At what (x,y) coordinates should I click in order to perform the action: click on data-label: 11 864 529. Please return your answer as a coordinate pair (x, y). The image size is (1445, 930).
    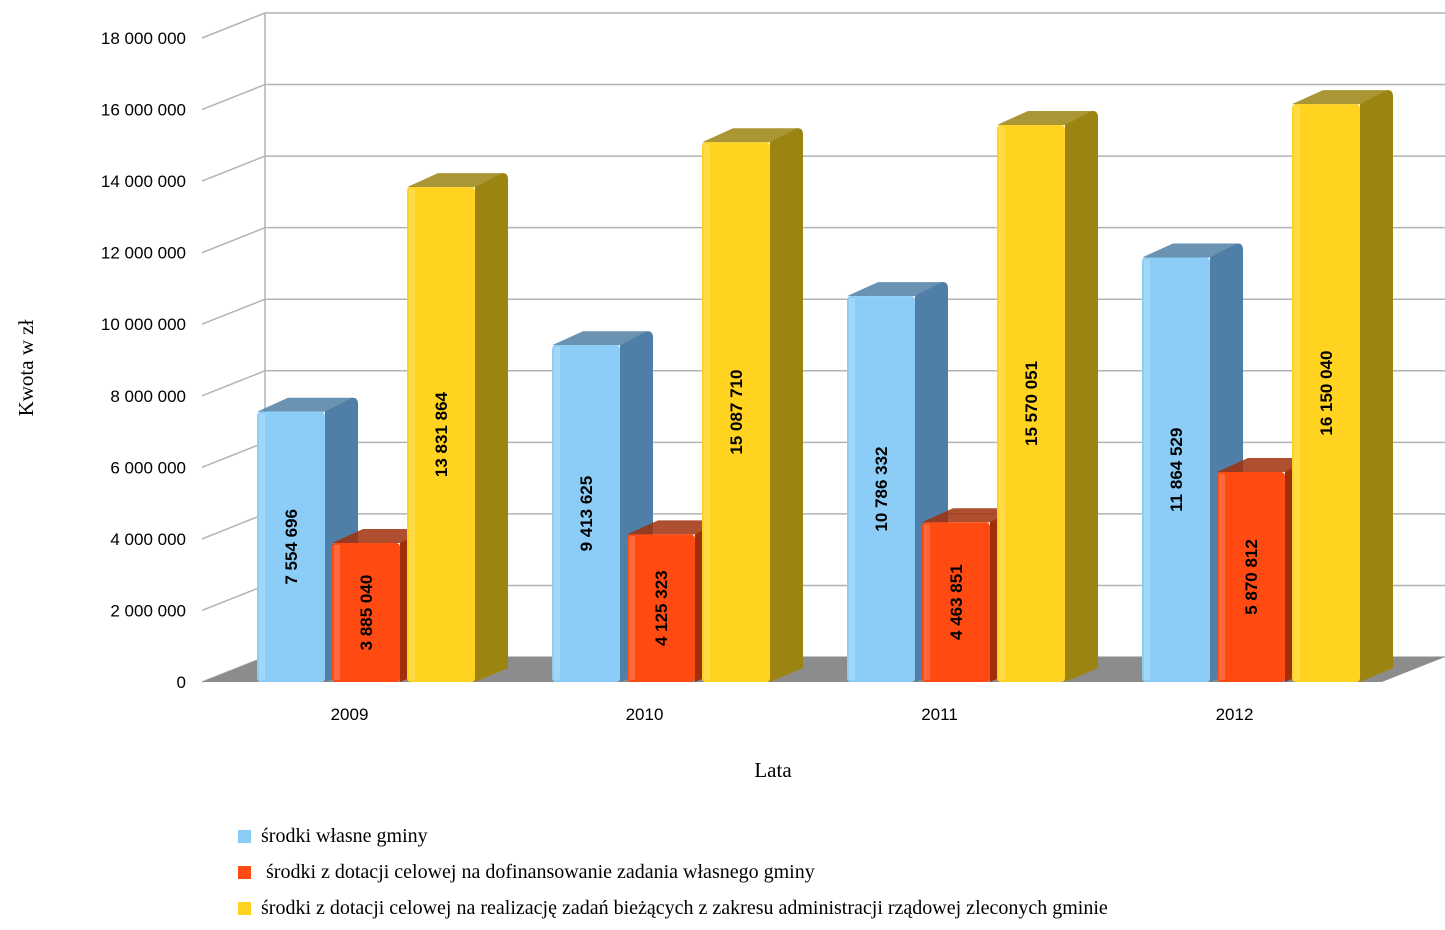
    Looking at the image, I should click on (1176, 470).